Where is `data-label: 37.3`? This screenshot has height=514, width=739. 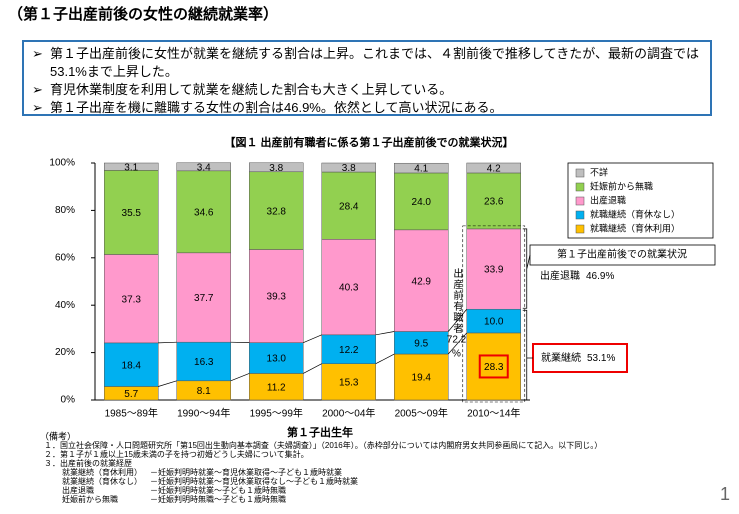 data-label: 37.3 is located at coordinates (132, 299).